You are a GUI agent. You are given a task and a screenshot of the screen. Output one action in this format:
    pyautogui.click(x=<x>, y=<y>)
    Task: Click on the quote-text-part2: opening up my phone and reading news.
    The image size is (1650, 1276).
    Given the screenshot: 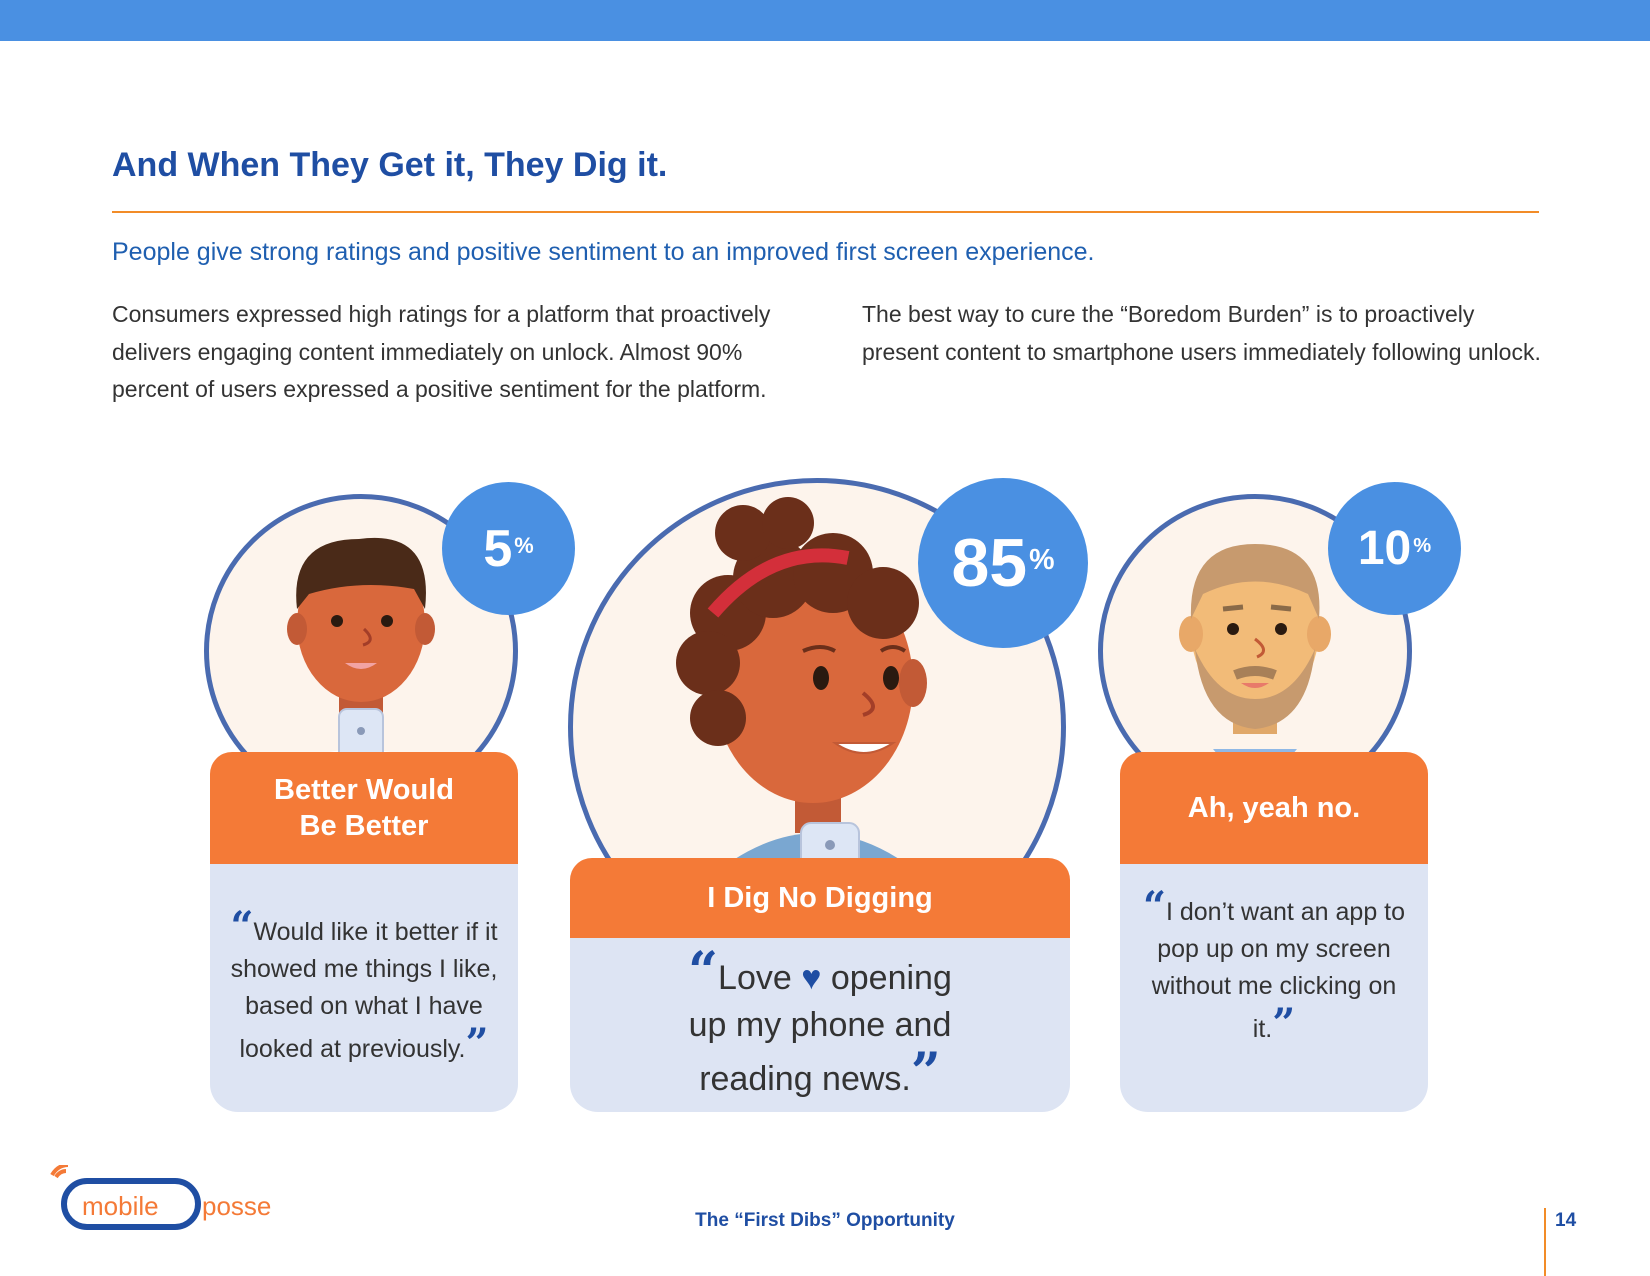 What is the action you would take?
    pyautogui.click(x=820, y=1028)
    